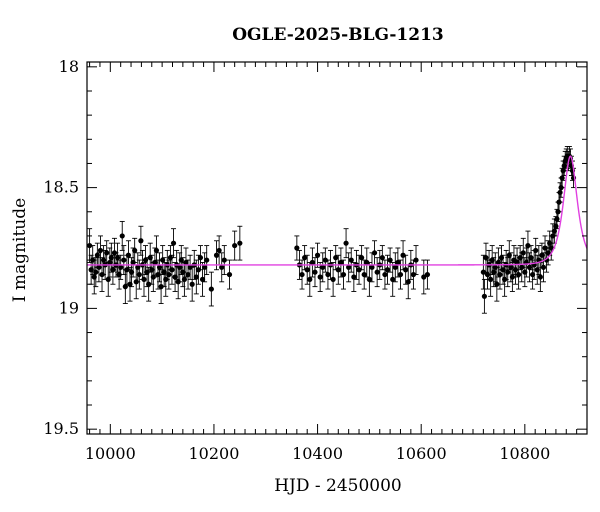 This screenshot has width=600, height=512. What do you see at coordinates (110, 453) in the screenshot?
I see `x-tick-label: 10000` at bounding box center [110, 453].